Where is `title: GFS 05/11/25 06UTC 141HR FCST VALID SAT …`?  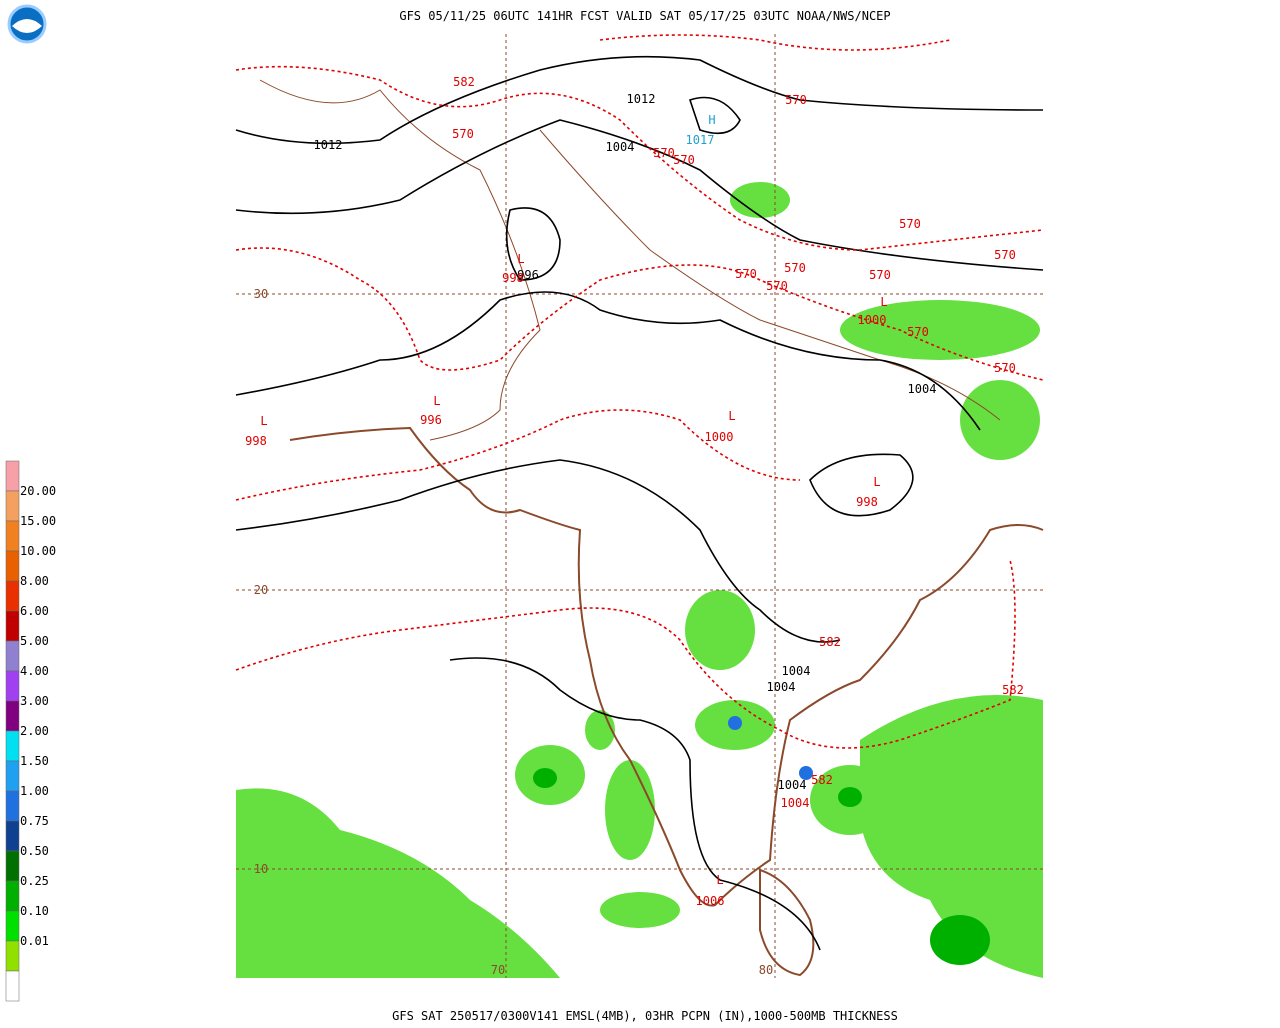 title: GFS 05/11/25 06UTC 141HR FCST VALID SAT … is located at coordinates (644, 16).